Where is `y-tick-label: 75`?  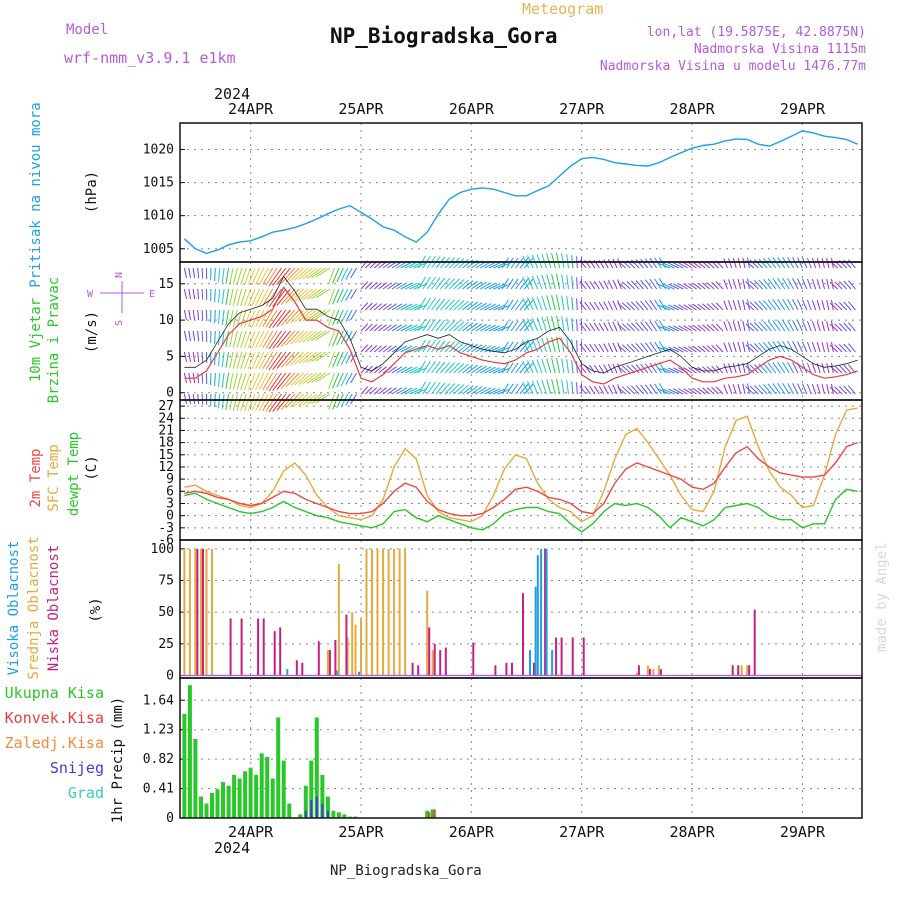
y-tick-label: 75 is located at coordinates (166, 581).